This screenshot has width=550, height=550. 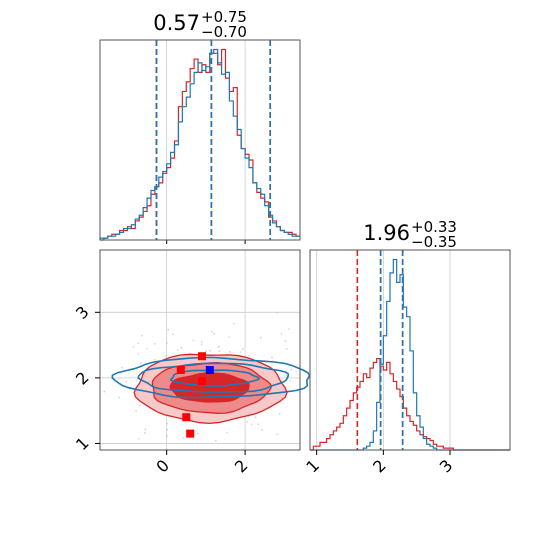 I want to click on y-tick-label: 3, so click(x=82, y=312).